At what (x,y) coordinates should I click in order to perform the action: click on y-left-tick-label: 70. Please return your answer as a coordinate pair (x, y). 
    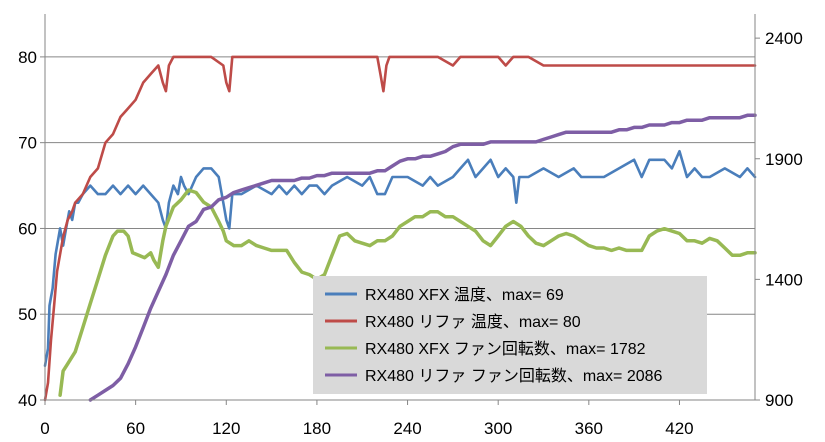
    Looking at the image, I should click on (27, 143).